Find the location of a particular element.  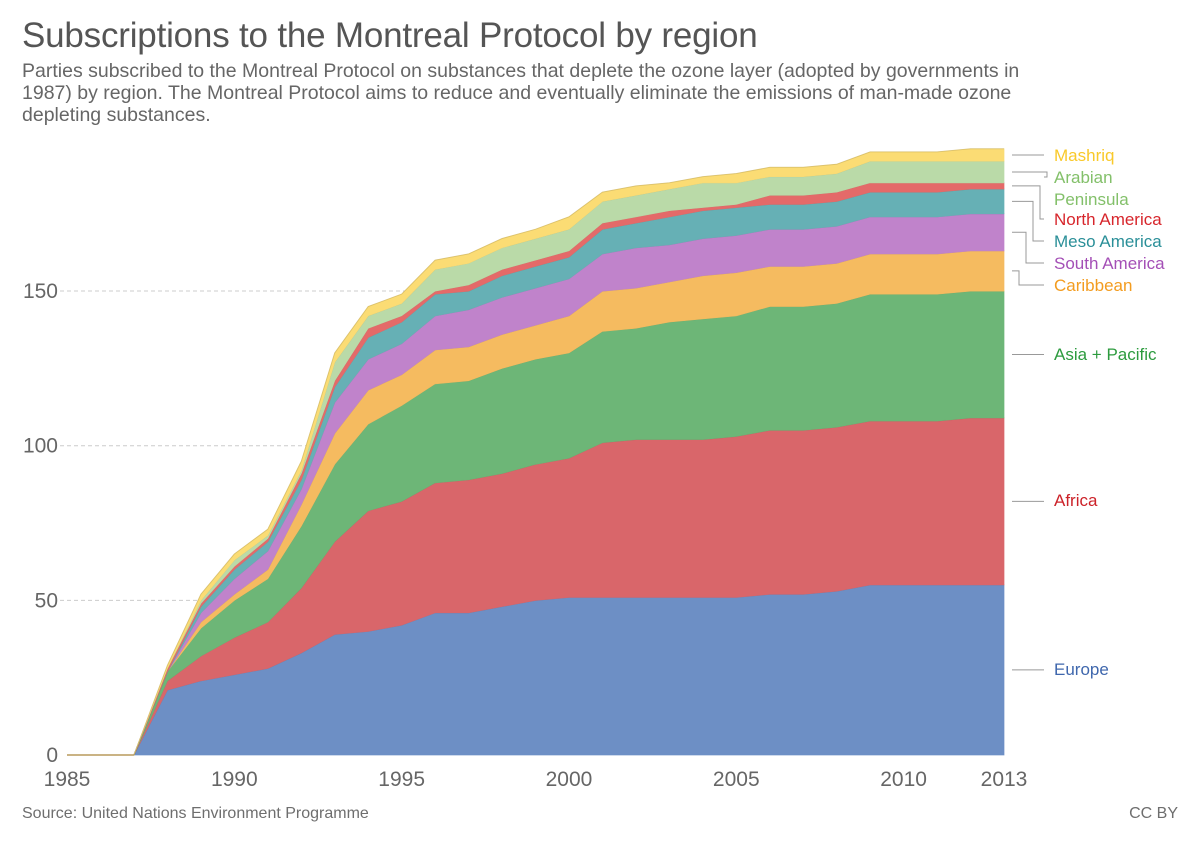

x-tick-label: 2005 is located at coordinates (736, 779).